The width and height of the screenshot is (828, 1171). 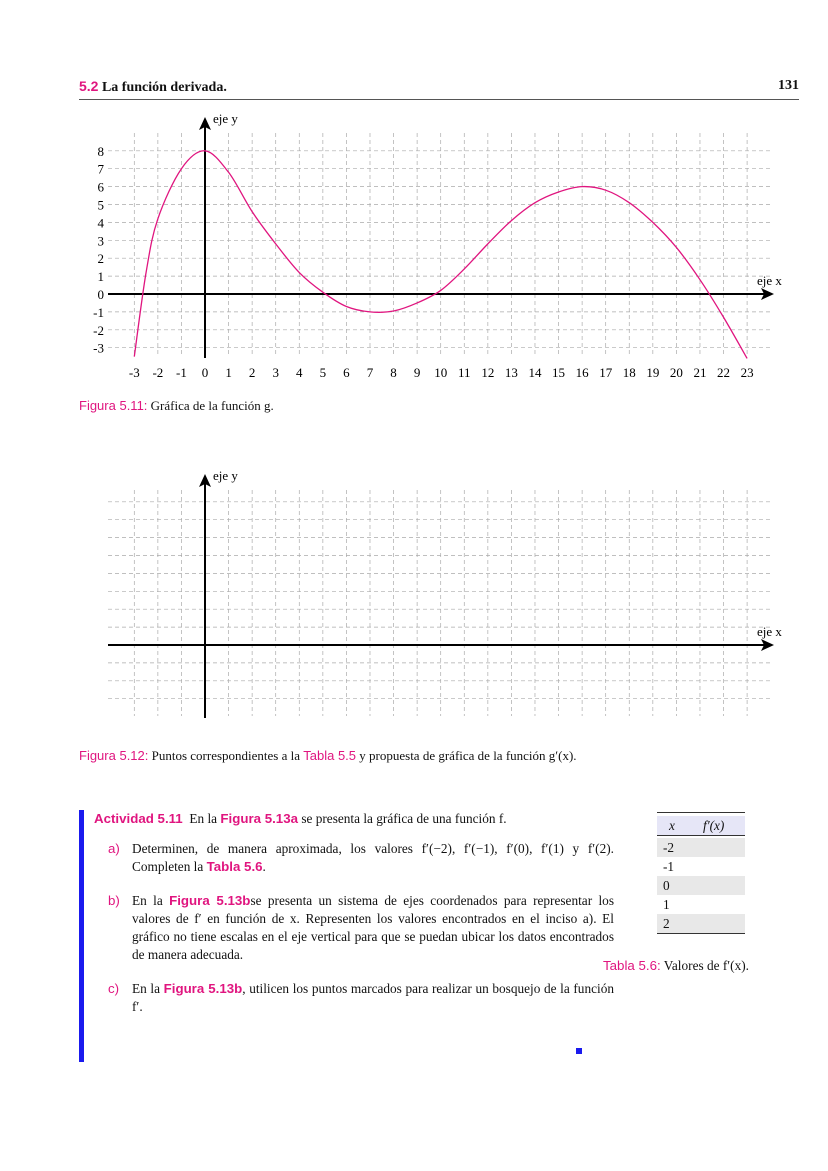 I want to click on end-of-activity-mark, so click(x=579, y=1051).